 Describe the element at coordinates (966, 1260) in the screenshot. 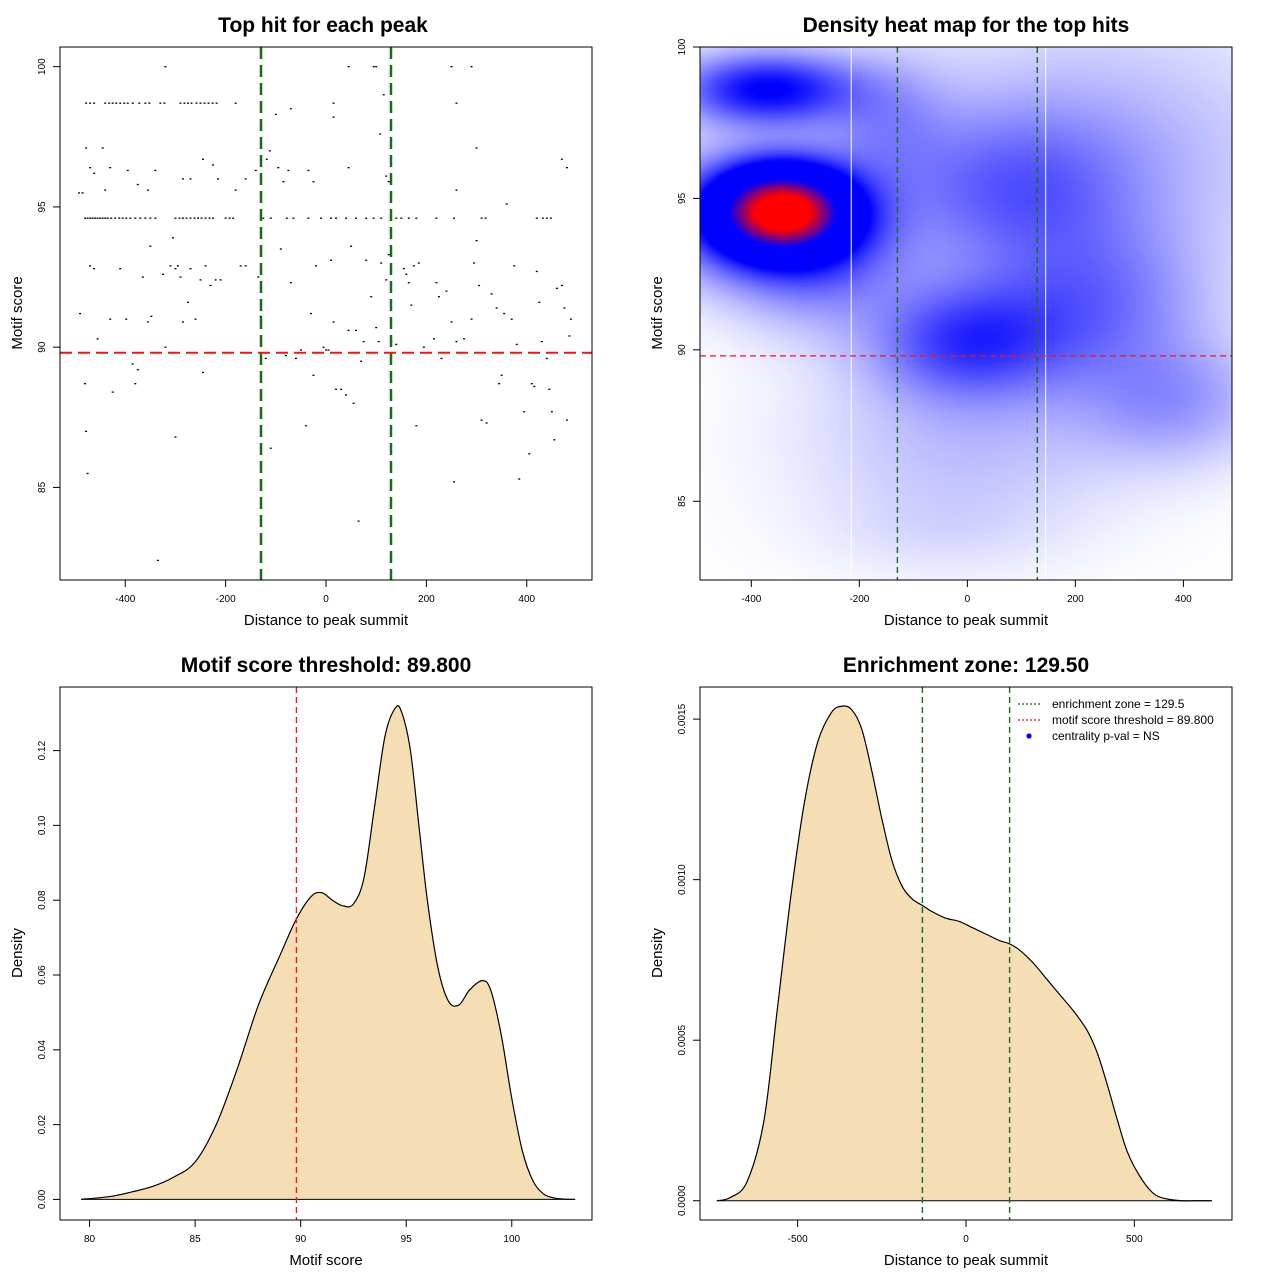

I see `x-axis-label: Distance to peak summit` at that location.